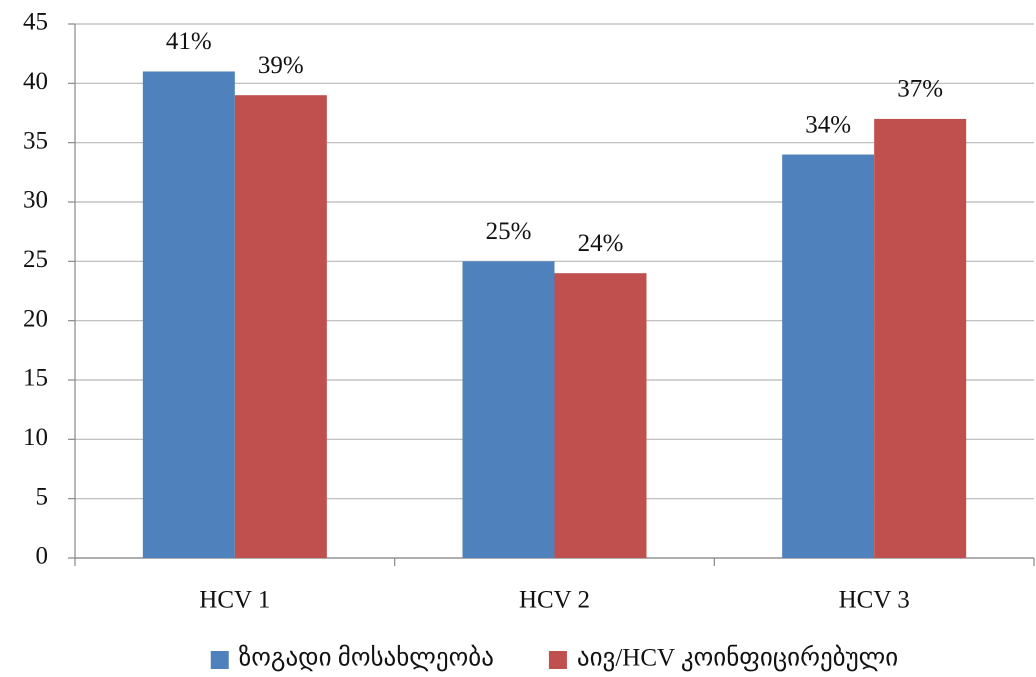  Describe the element at coordinates (35, 140) in the screenshot. I see `y-tick-label: 35` at that location.